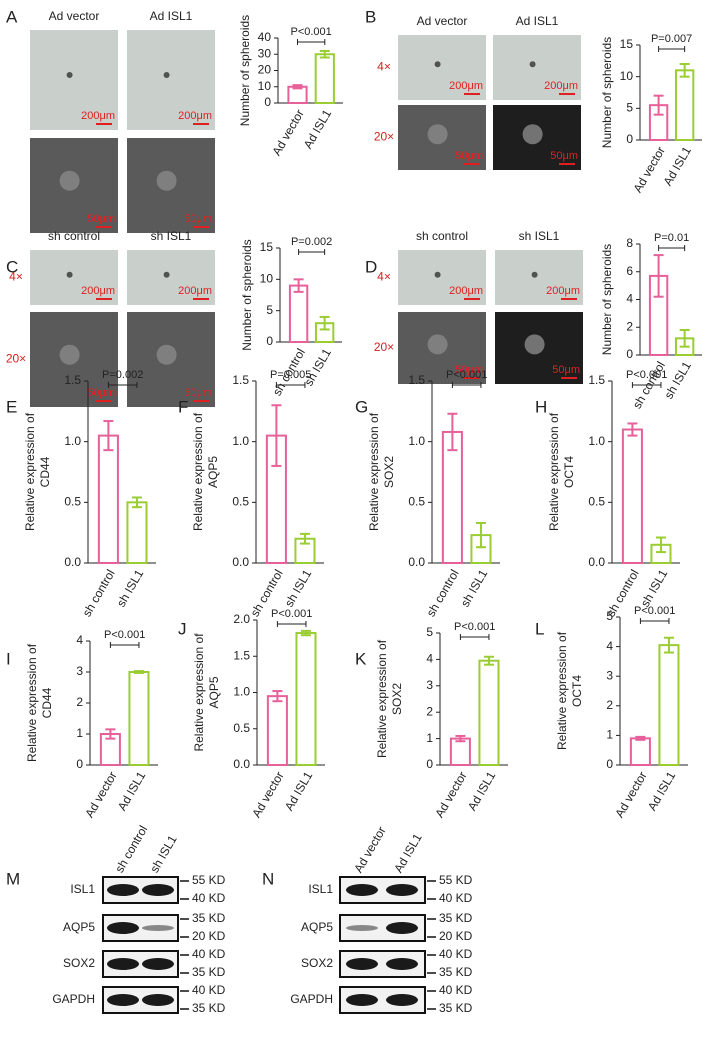 This screenshot has width=726, height=1042. I want to click on marker-label: 55 KD, so click(209, 880).